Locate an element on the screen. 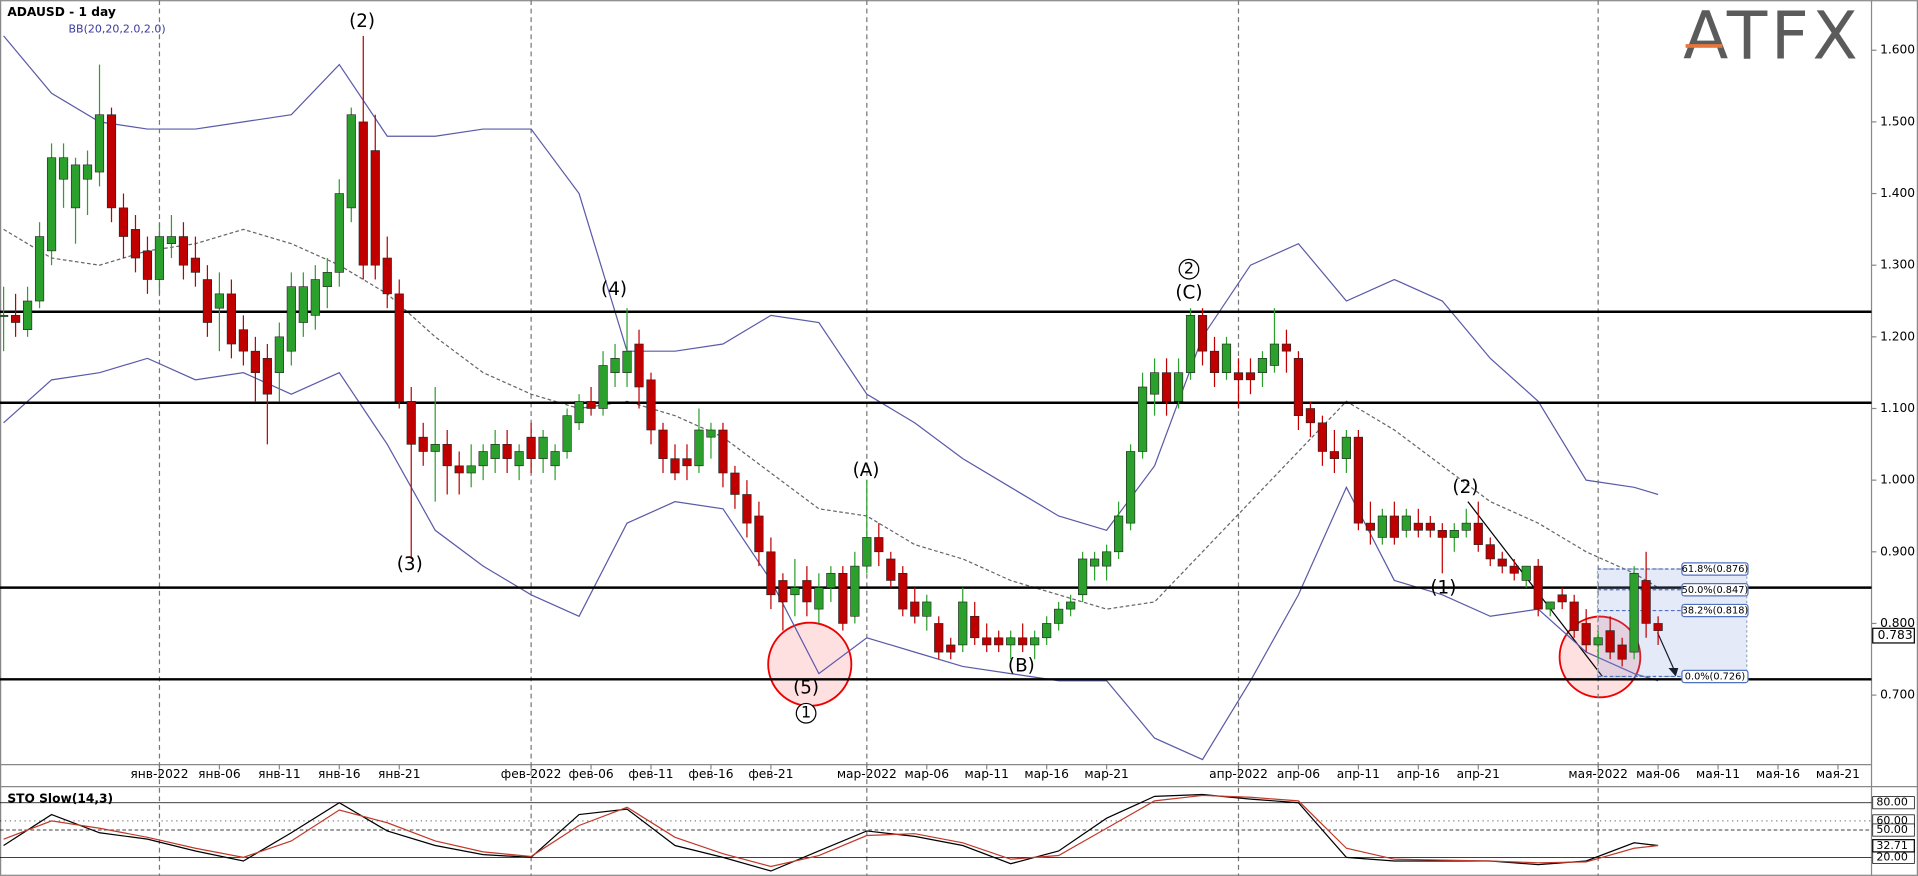 The height and width of the screenshot is (876, 1918). x-tick-label: мая-11 is located at coordinates (1718, 774).